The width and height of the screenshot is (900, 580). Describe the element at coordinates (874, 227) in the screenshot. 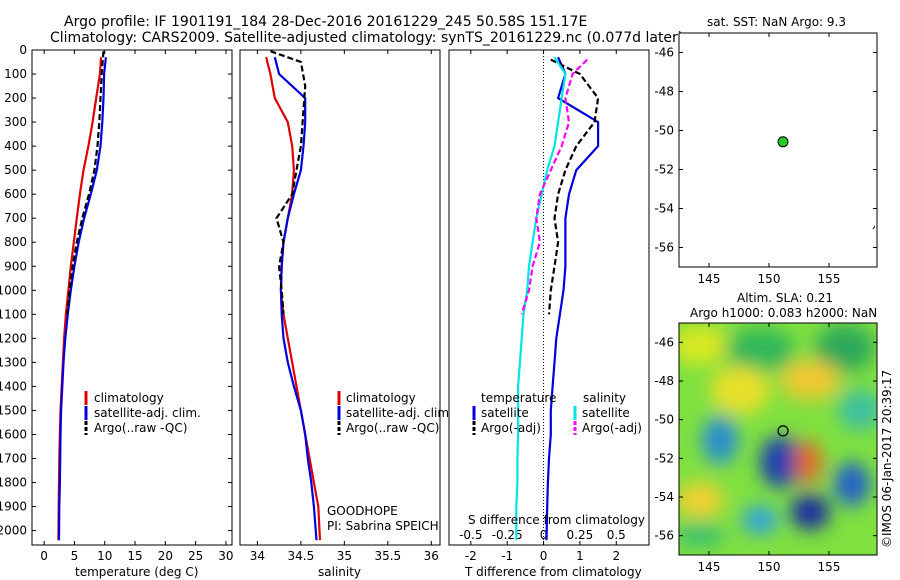

I see `coastline-fragment` at that location.